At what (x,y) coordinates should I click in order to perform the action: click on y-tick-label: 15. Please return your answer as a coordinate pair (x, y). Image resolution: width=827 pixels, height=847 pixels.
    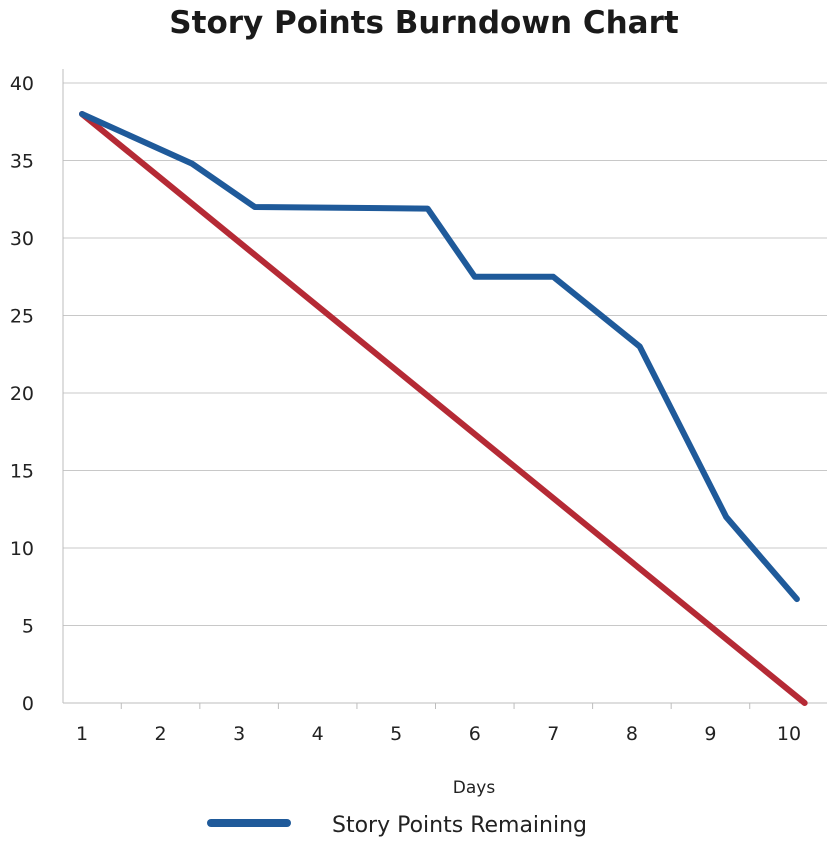
    Looking at the image, I should click on (22, 472).